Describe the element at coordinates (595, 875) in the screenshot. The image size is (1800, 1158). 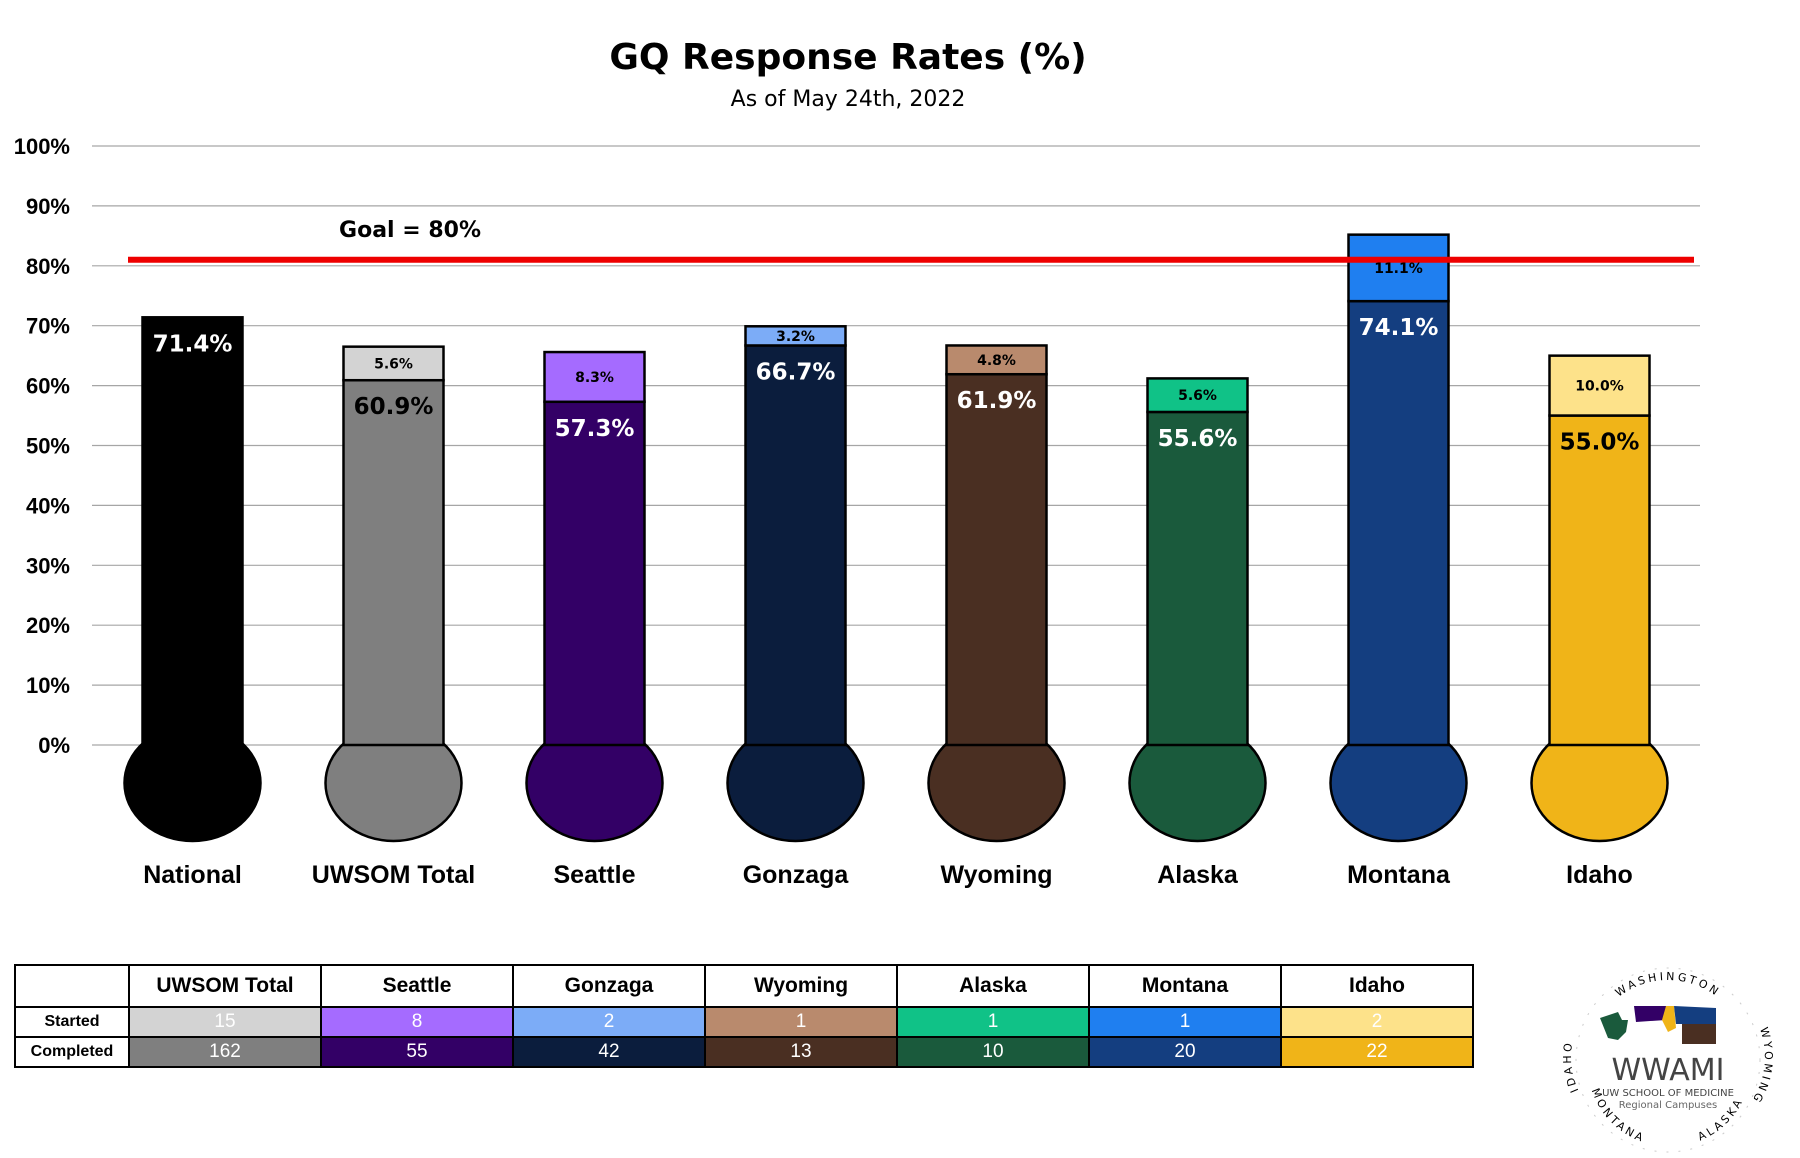
I see `category-label: Seattle` at that location.